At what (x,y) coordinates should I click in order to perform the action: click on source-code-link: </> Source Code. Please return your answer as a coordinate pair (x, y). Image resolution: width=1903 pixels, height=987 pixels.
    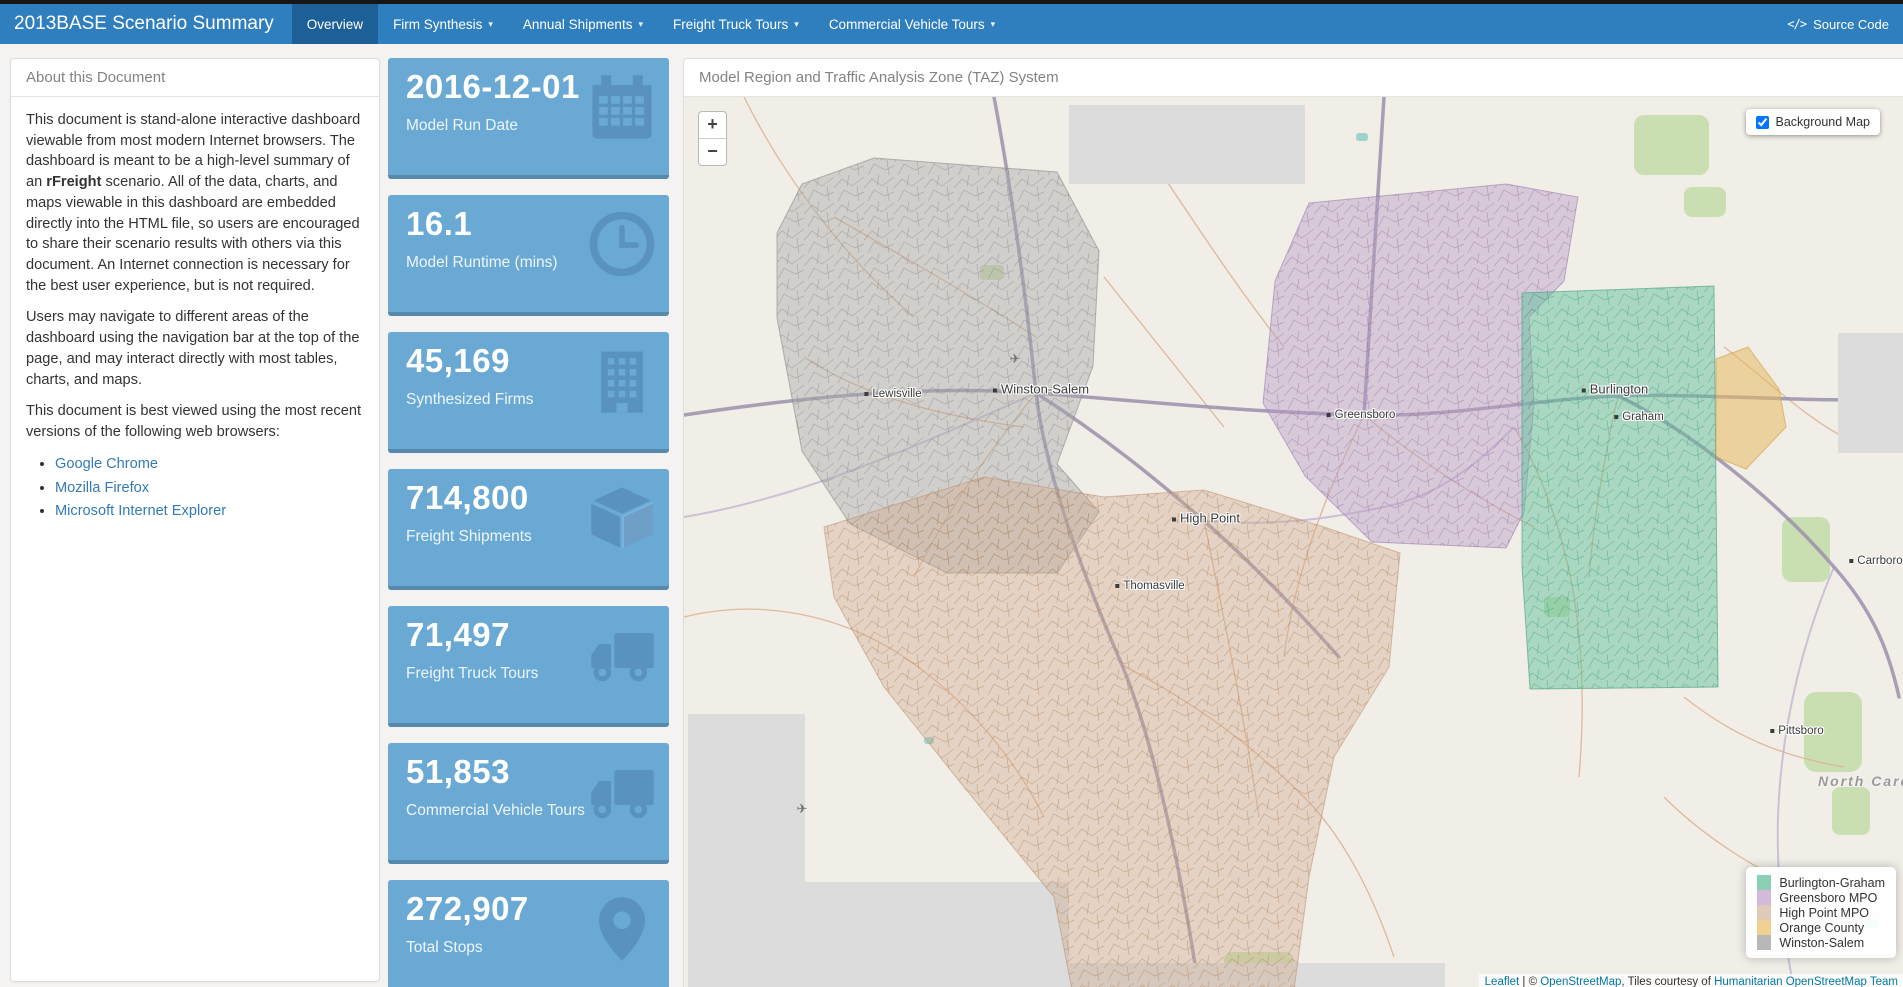
    Looking at the image, I should click on (1845, 24).